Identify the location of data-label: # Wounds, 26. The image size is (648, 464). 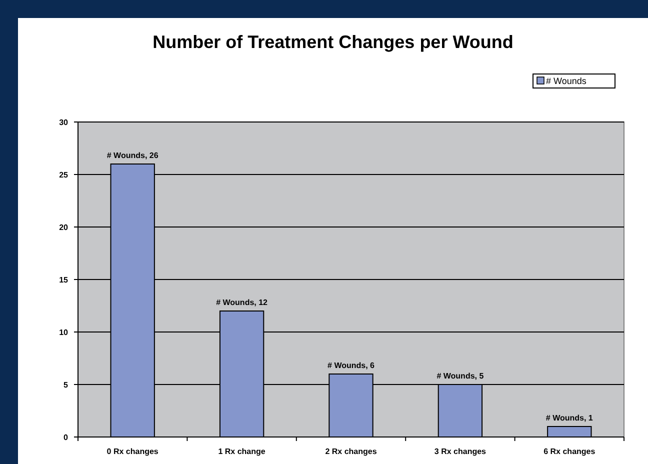
(132, 155).